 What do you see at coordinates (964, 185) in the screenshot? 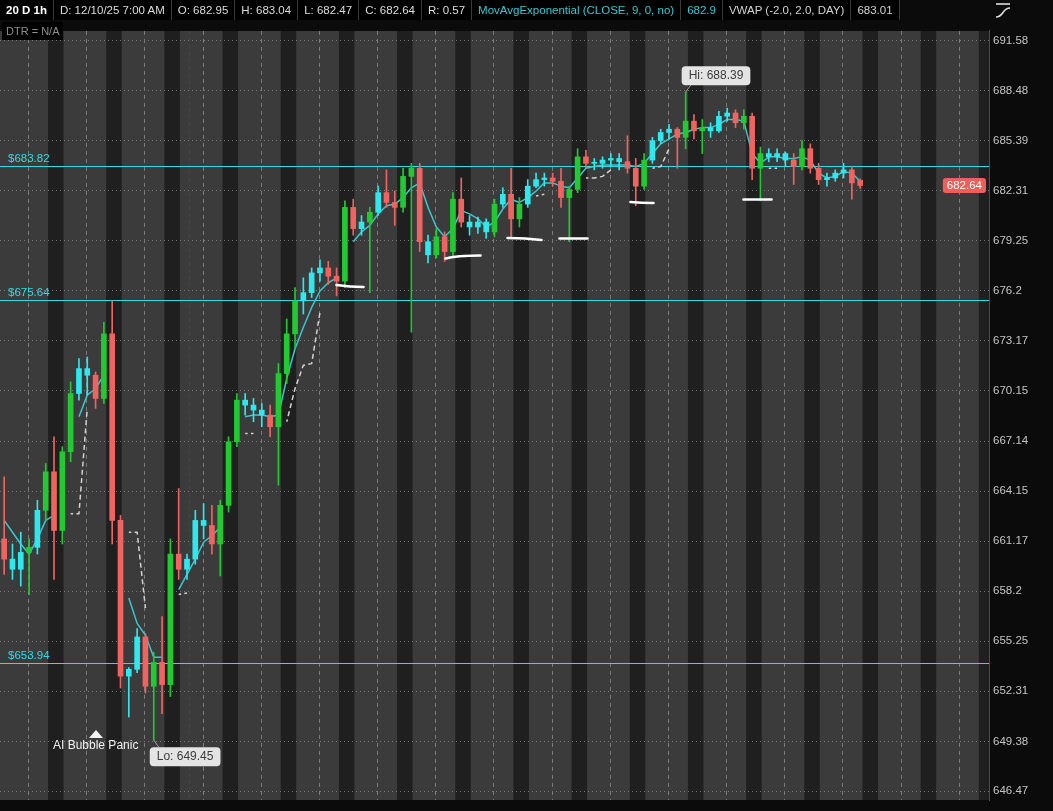
I see `annotation: 682.64` at bounding box center [964, 185].